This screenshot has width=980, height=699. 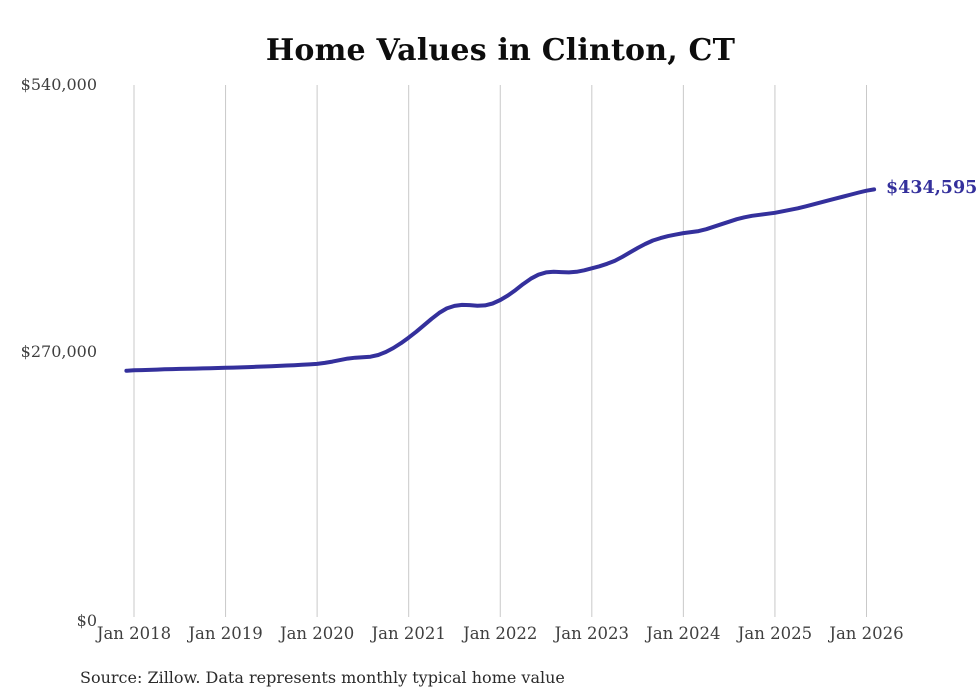 I want to click on x-axis-tick-label: Jan 2024, so click(x=683, y=633).